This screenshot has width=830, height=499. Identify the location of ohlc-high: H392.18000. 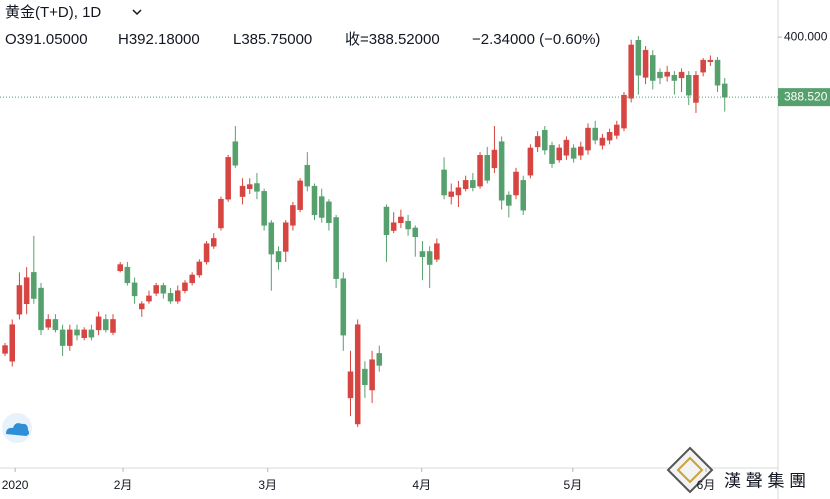
(159, 39).